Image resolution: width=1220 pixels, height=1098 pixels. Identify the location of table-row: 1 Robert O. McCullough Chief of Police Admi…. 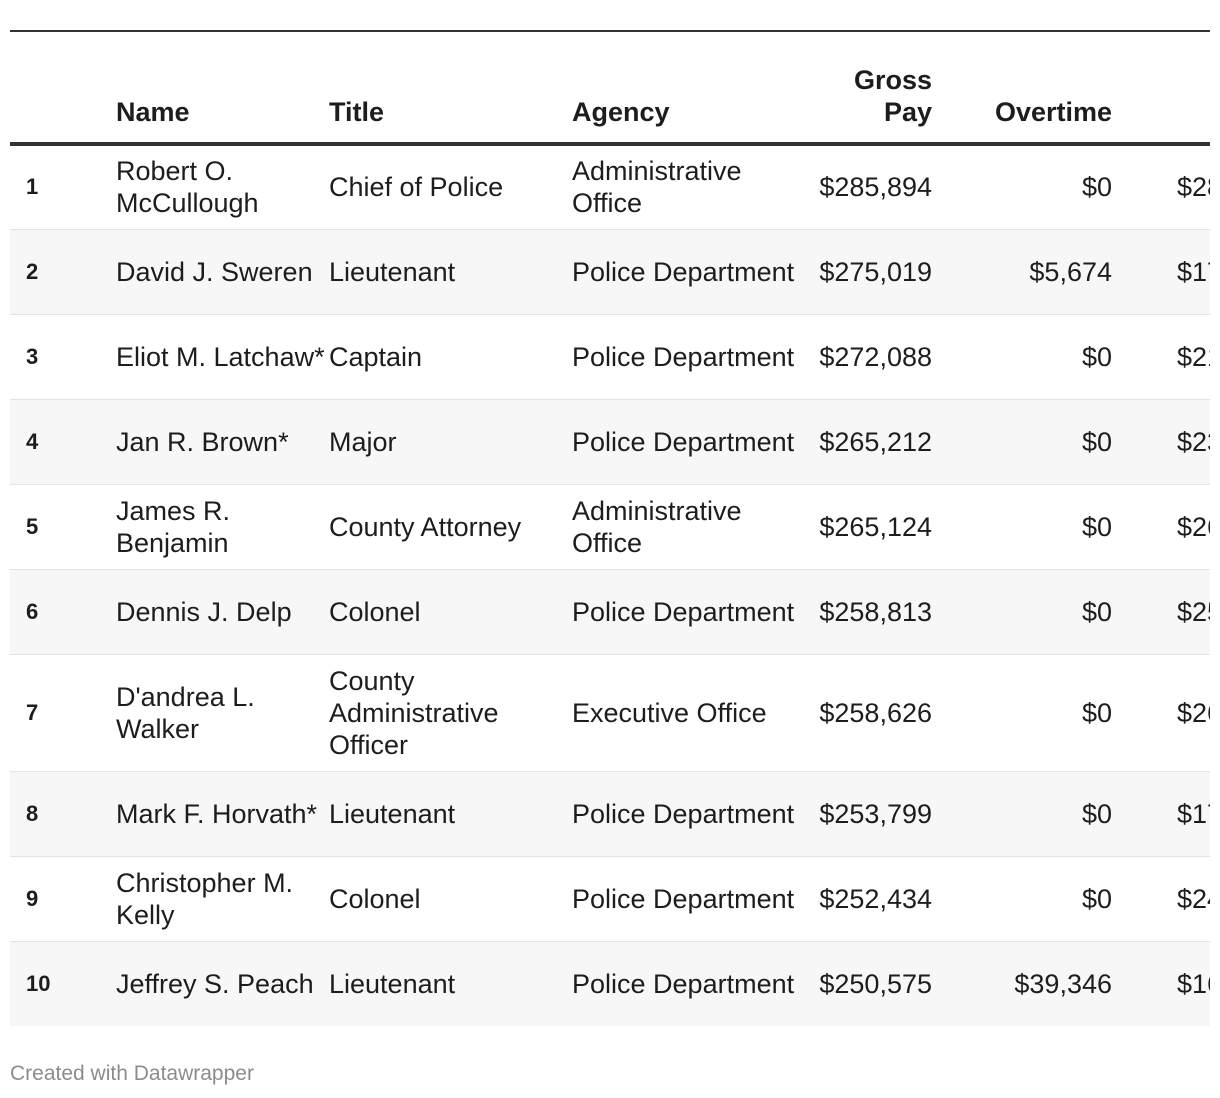
(610, 187).